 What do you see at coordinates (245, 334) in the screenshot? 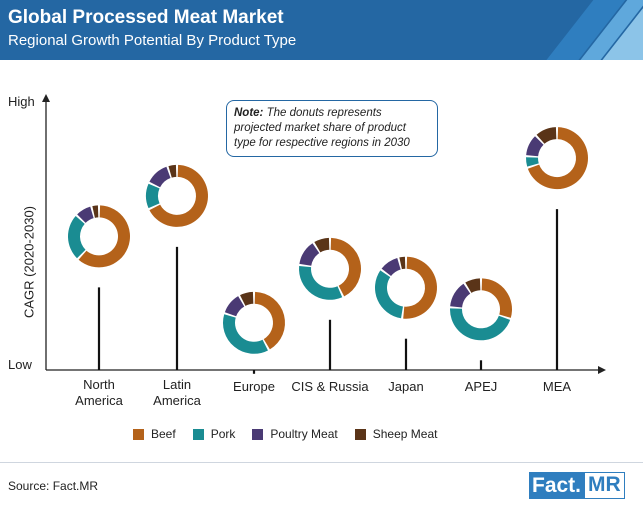
I see `donut-slice-europe-pork` at bounding box center [245, 334].